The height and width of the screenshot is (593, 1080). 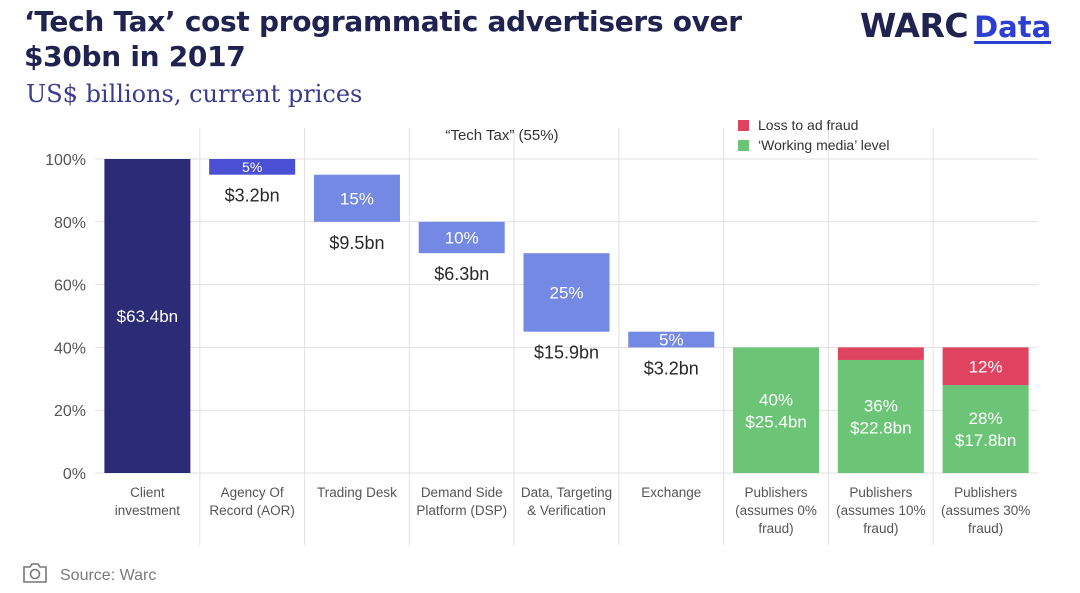 I want to click on y-axis-ticks: 0% 20% 40% 60% 80% 100%, so click(x=65, y=317).